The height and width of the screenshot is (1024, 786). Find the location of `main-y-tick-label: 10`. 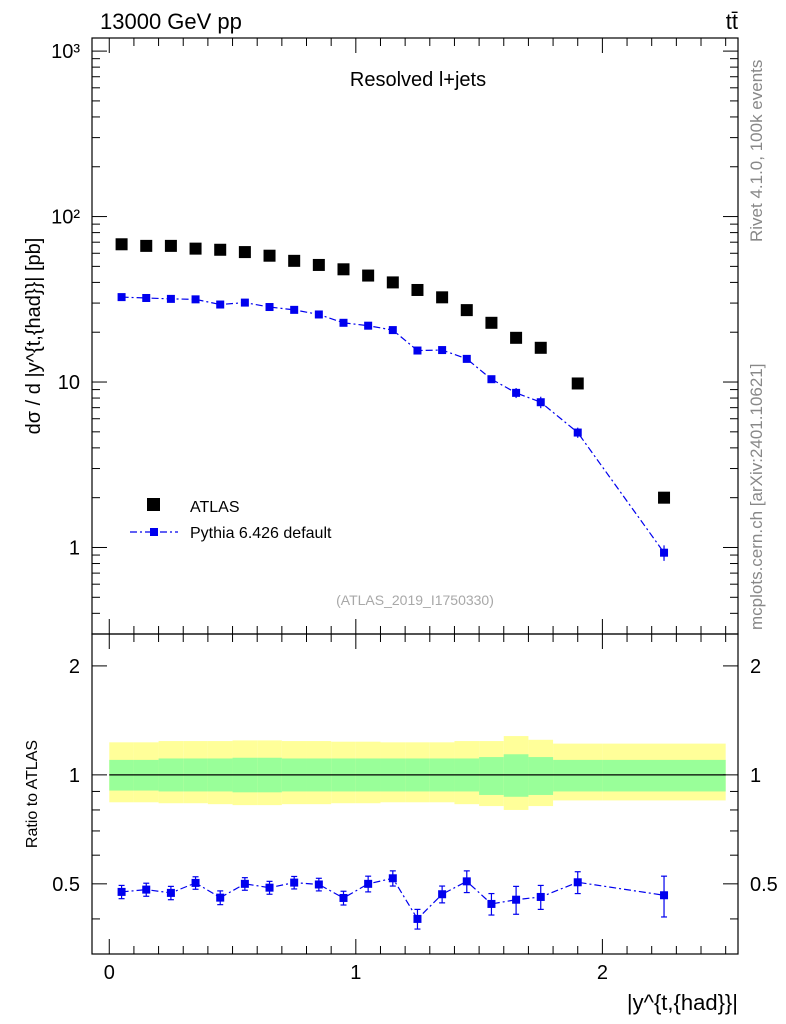

main-y-tick-label: 10 is located at coordinates (69, 383).